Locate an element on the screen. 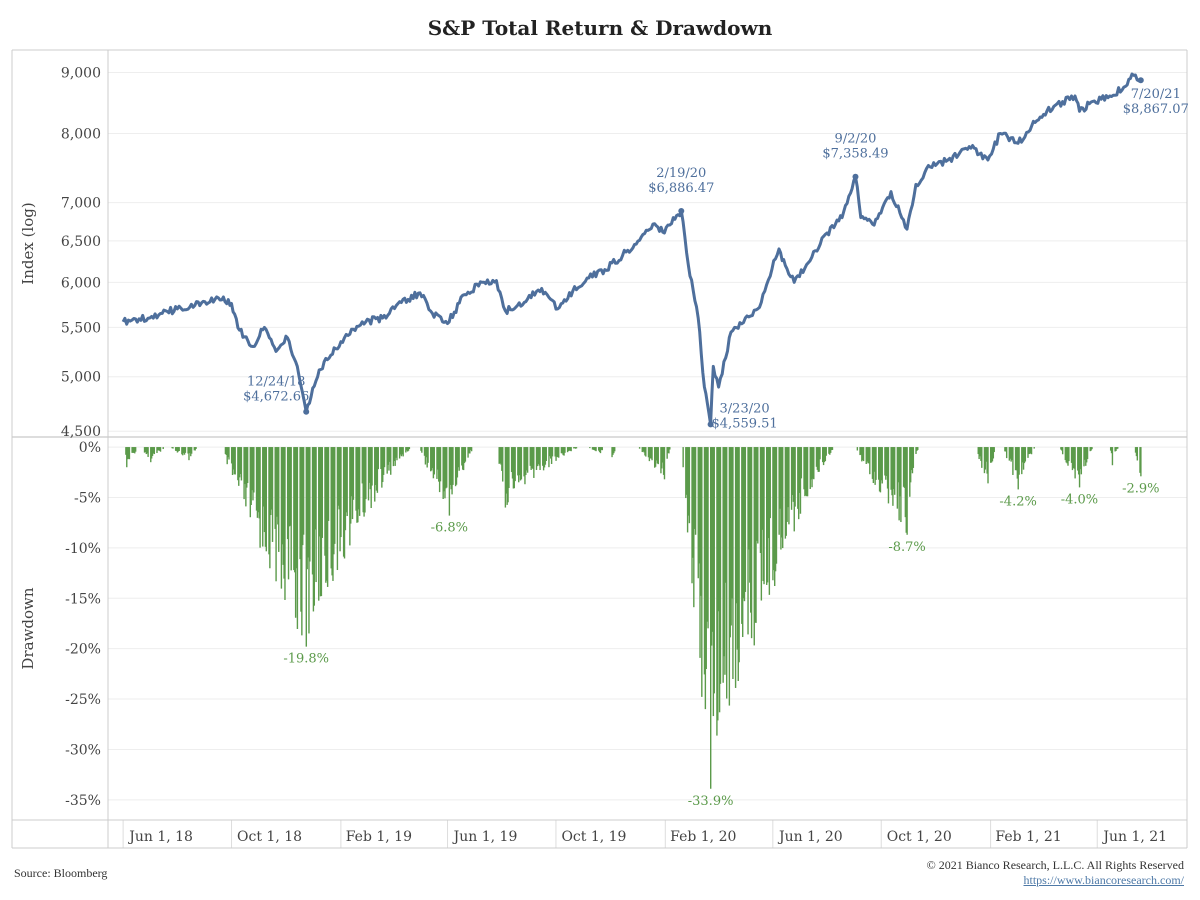 This screenshot has height=900, width=1200. drawdown-label: -19.8% is located at coordinates (306, 659).